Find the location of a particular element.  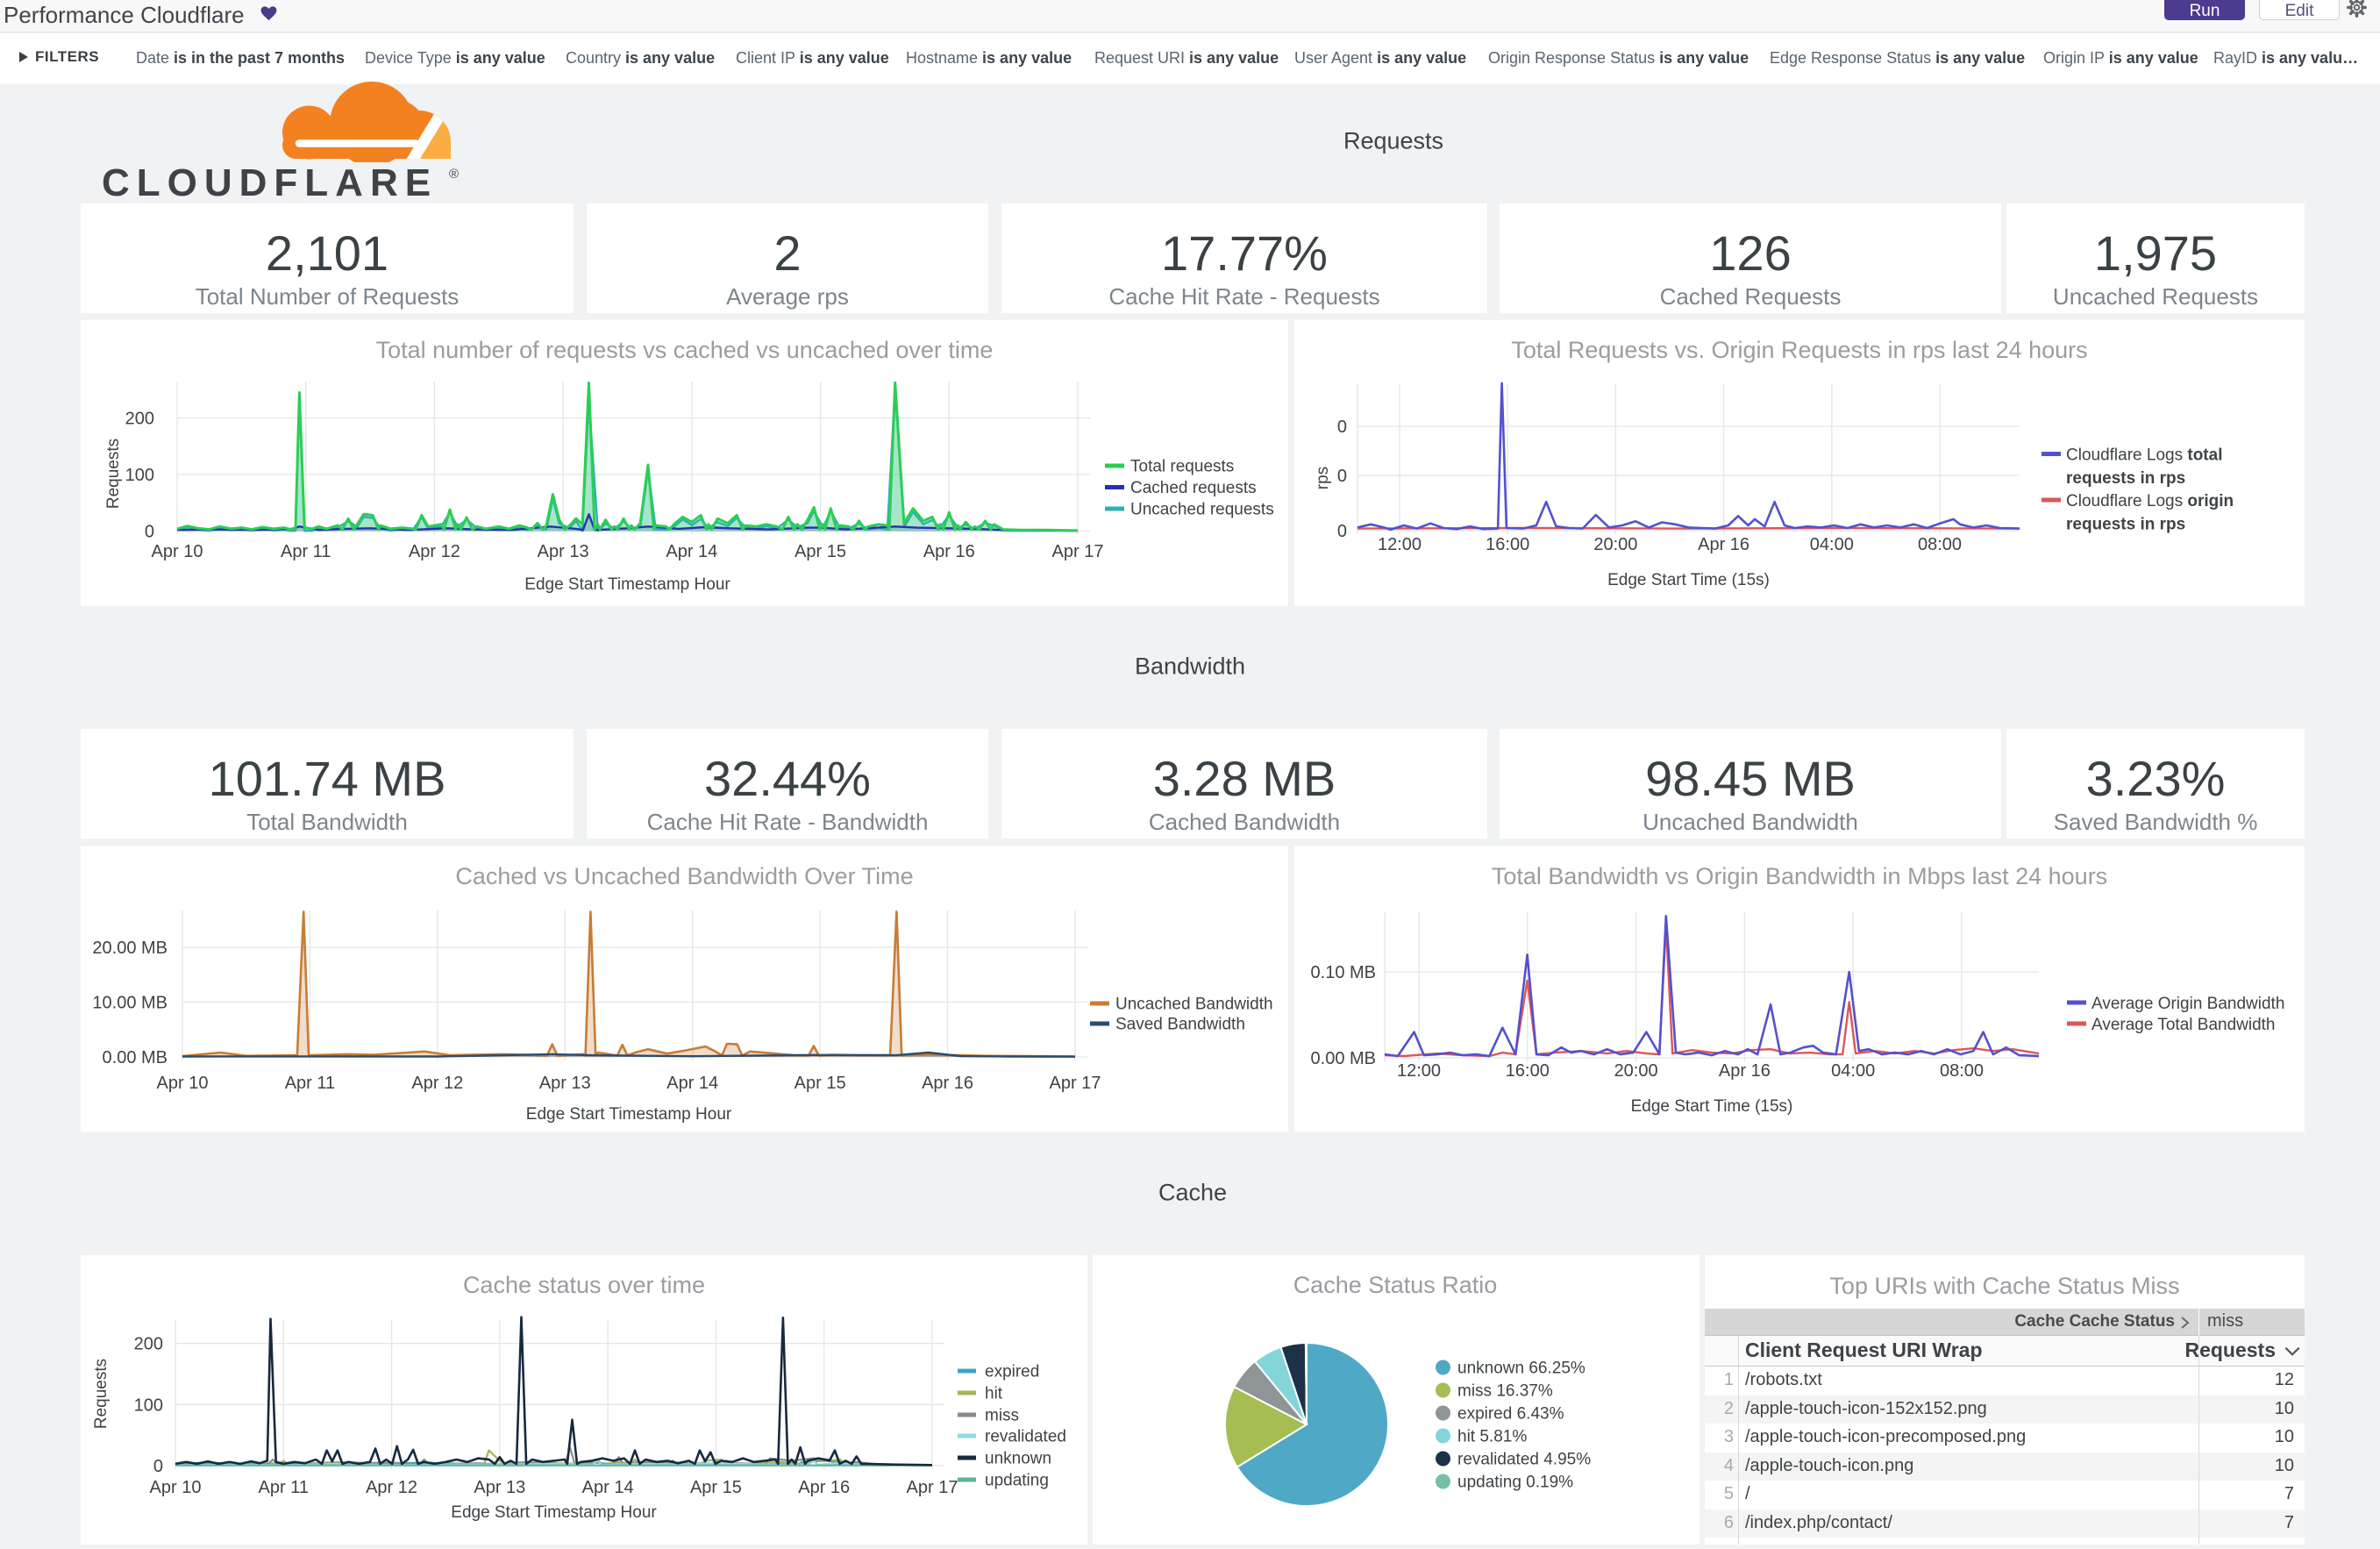

svg-text: Total requests is located at coordinates (1182, 467).